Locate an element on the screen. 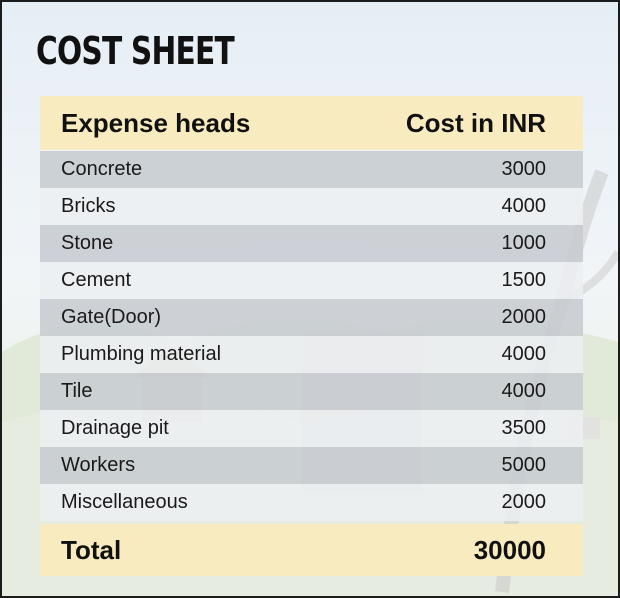  expense-cell: Gate(Door) is located at coordinates (111, 317).